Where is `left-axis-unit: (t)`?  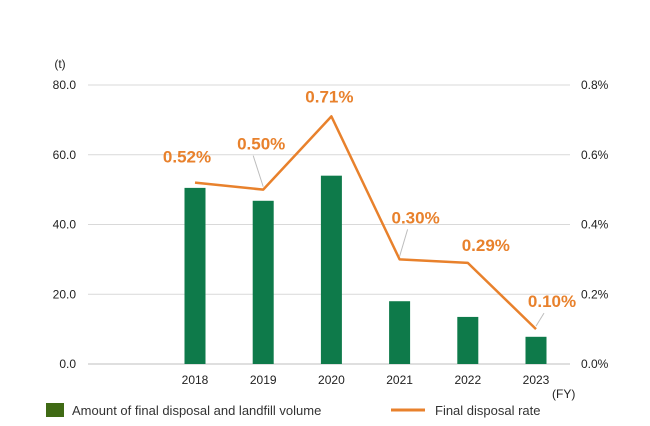
left-axis-unit: (t) is located at coordinates (59, 64).